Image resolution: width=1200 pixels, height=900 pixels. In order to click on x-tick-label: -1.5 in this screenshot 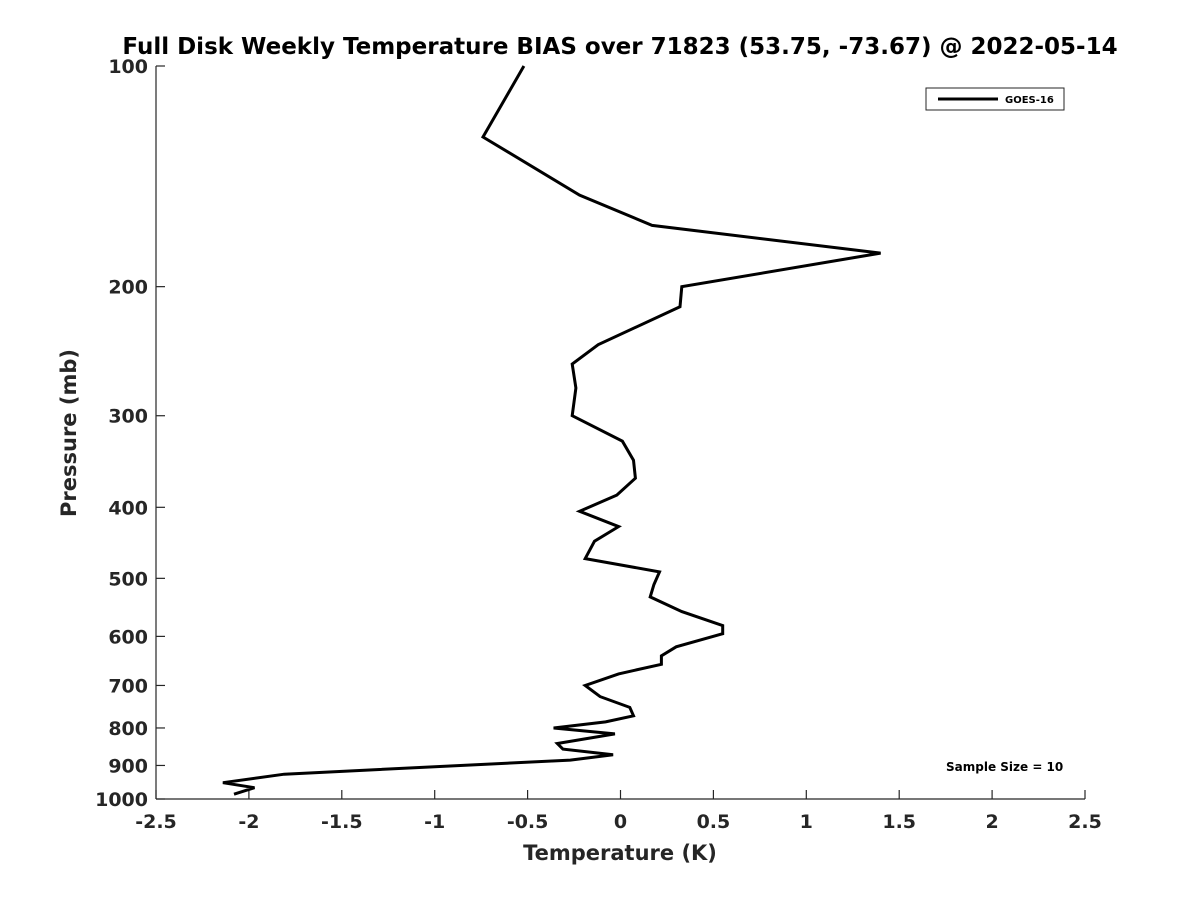, I will do `click(342, 822)`.